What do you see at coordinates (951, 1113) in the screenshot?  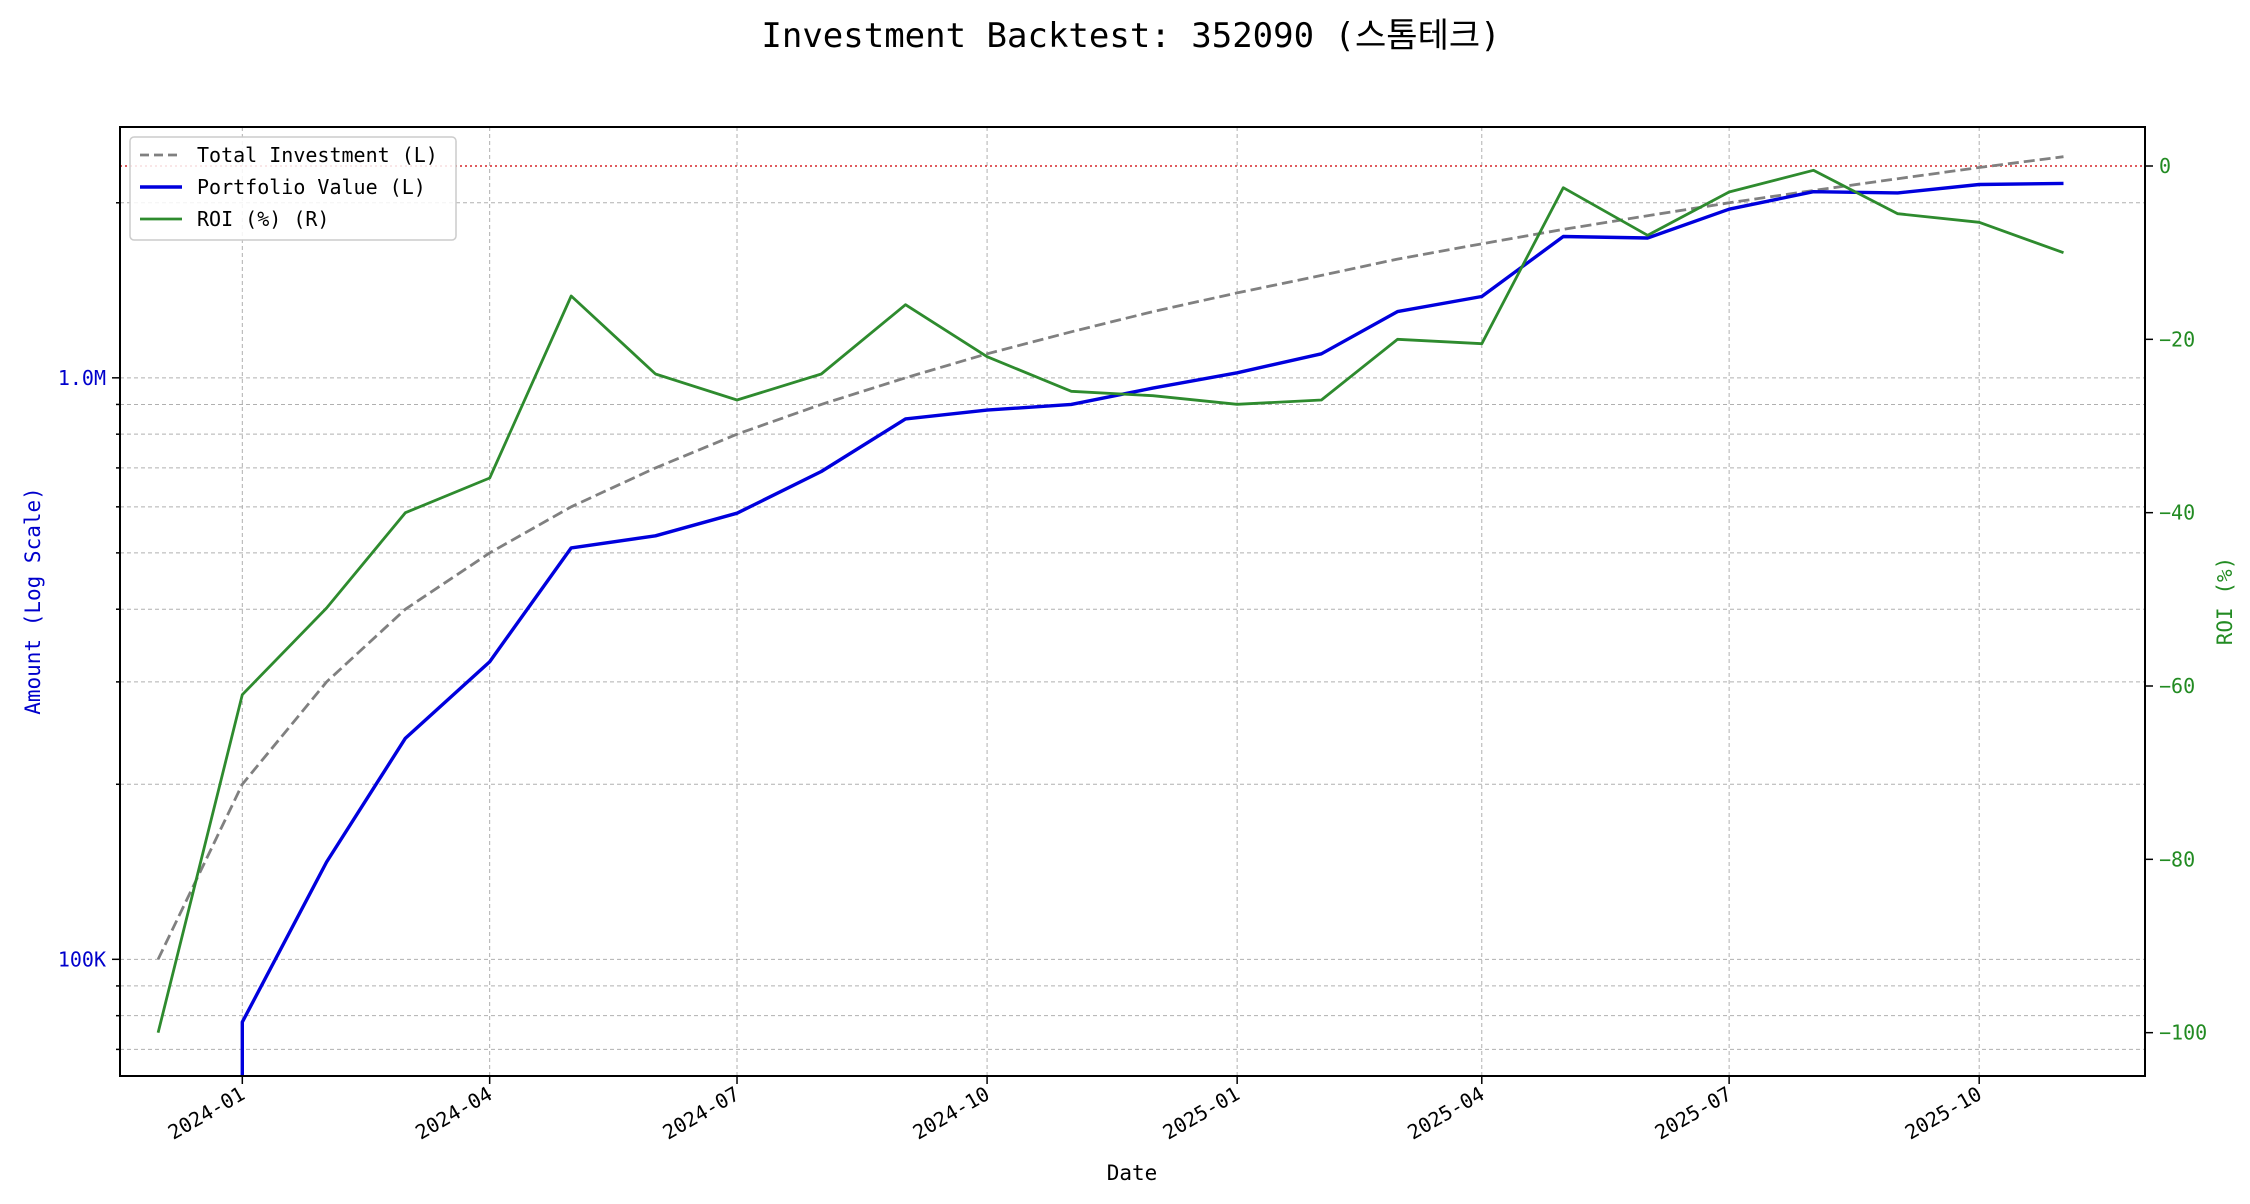 I see `x-tick-label: 2024-10` at bounding box center [951, 1113].